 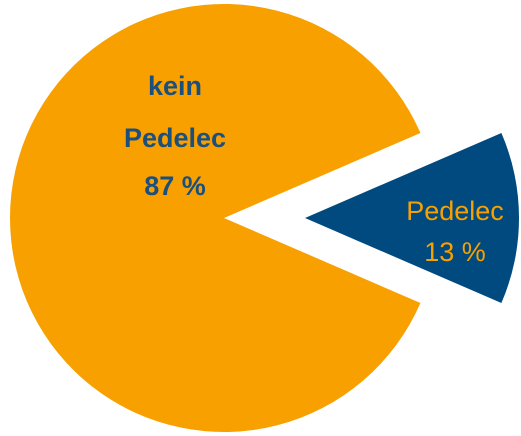 What do you see at coordinates (455, 252) in the screenshot?
I see `slice-value-label: 13 %` at bounding box center [455, 252].